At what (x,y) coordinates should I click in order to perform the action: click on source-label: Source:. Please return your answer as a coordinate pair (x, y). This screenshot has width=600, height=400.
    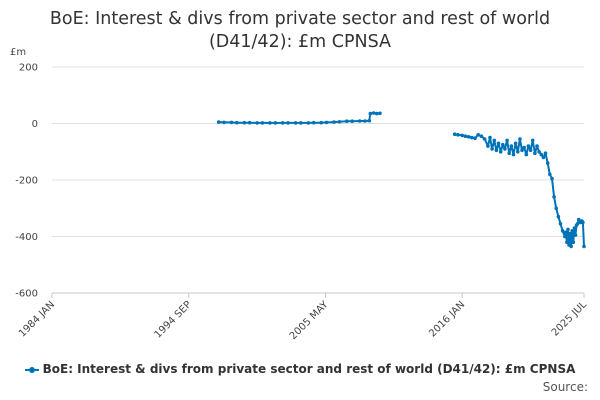
    Looking at the image, I should click on (565, 387).